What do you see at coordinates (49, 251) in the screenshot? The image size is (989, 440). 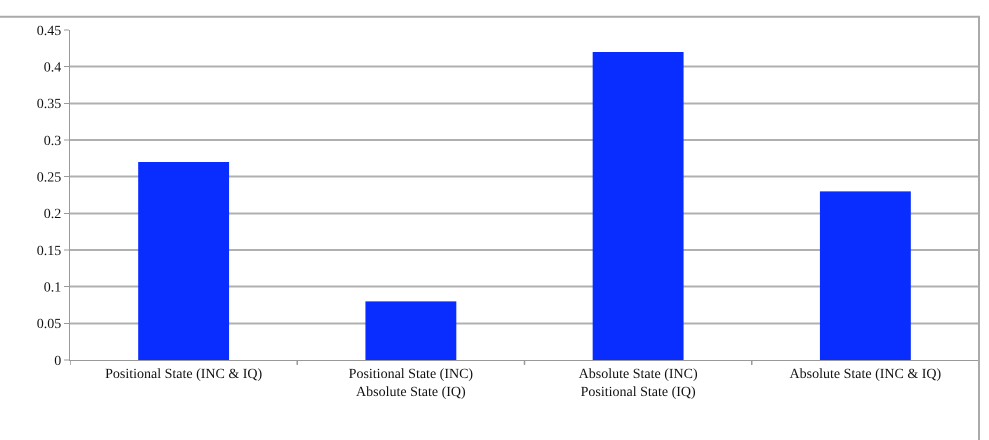 I see `y-tick-label: 0.15` at bounding box center [49, 251].